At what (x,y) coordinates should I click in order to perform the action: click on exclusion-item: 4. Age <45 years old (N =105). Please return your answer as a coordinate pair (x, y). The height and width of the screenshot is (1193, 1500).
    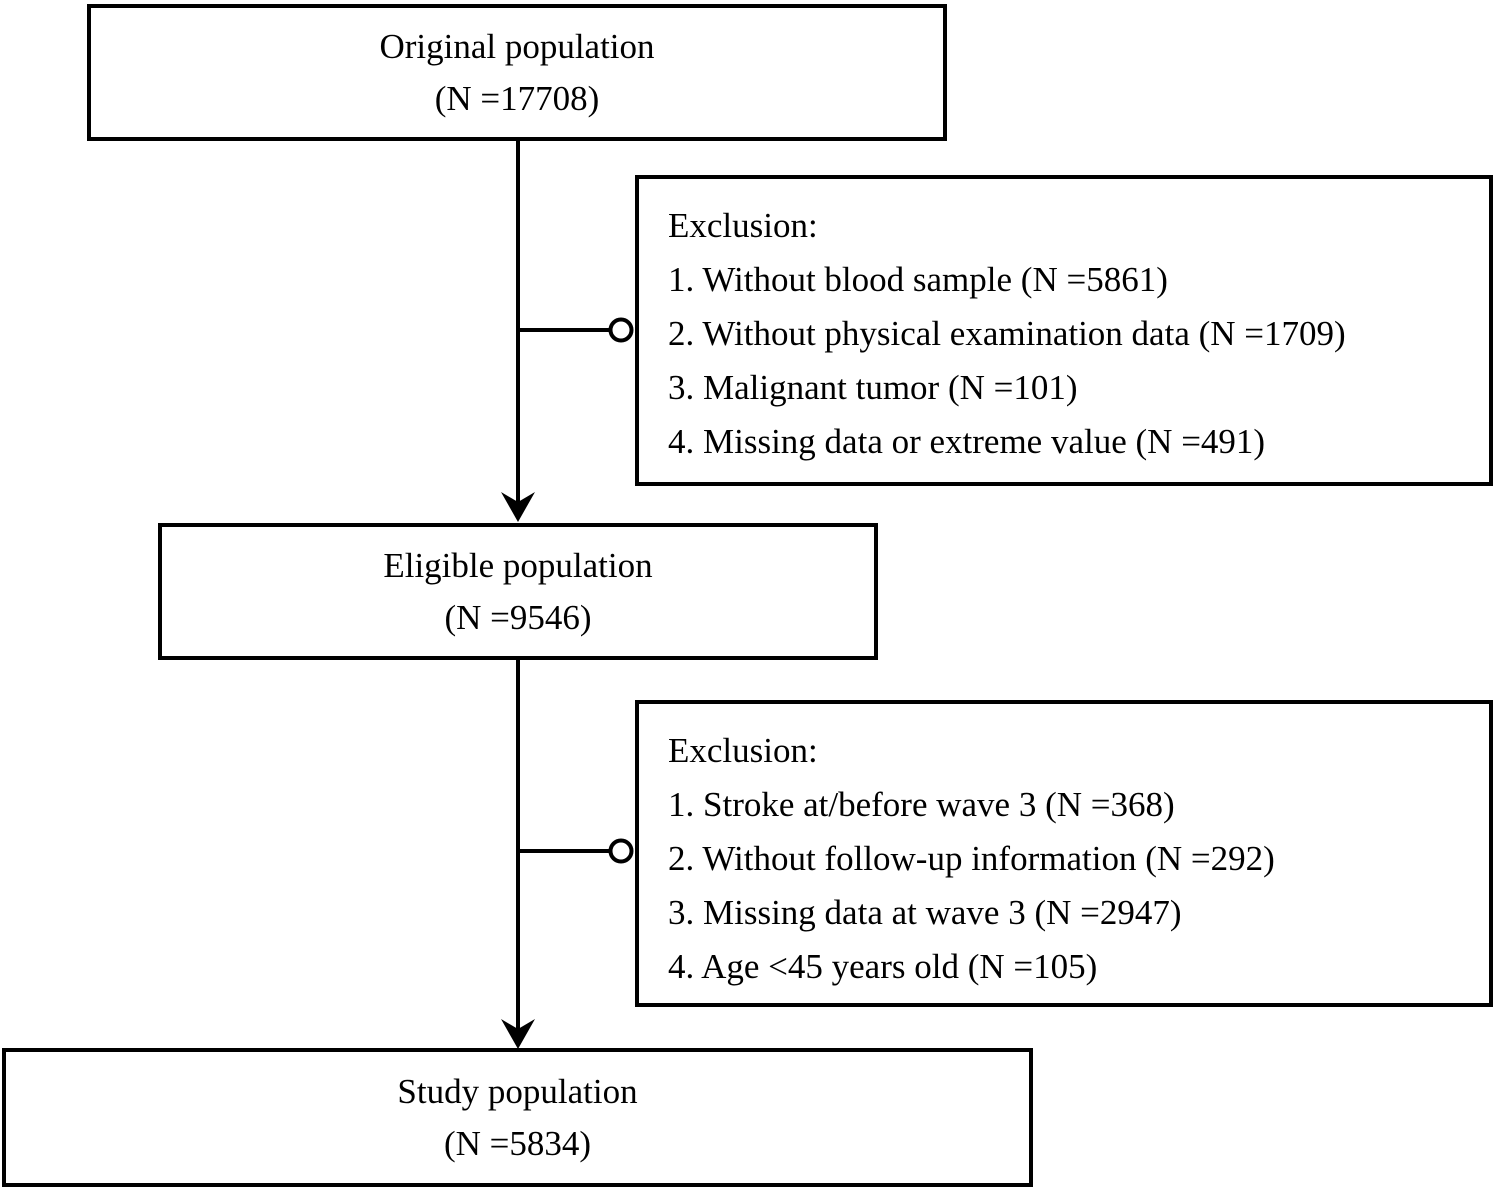
    Looking at the image, I should click on (883, 966).